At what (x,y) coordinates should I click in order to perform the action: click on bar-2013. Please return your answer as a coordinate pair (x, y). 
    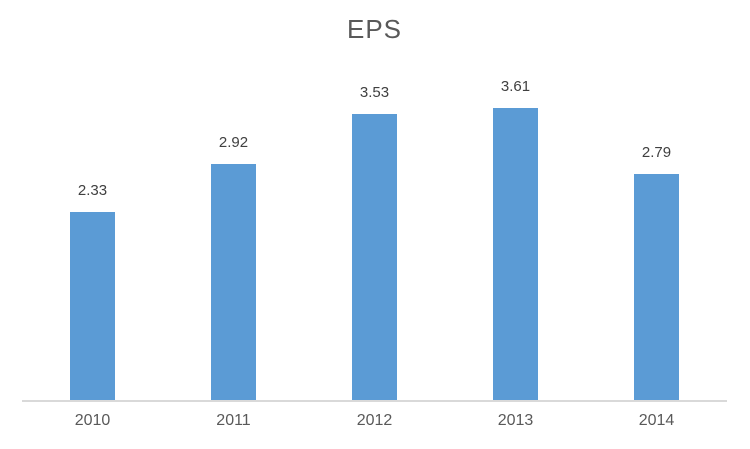
    Looking at the image, I should click on (515, 254).